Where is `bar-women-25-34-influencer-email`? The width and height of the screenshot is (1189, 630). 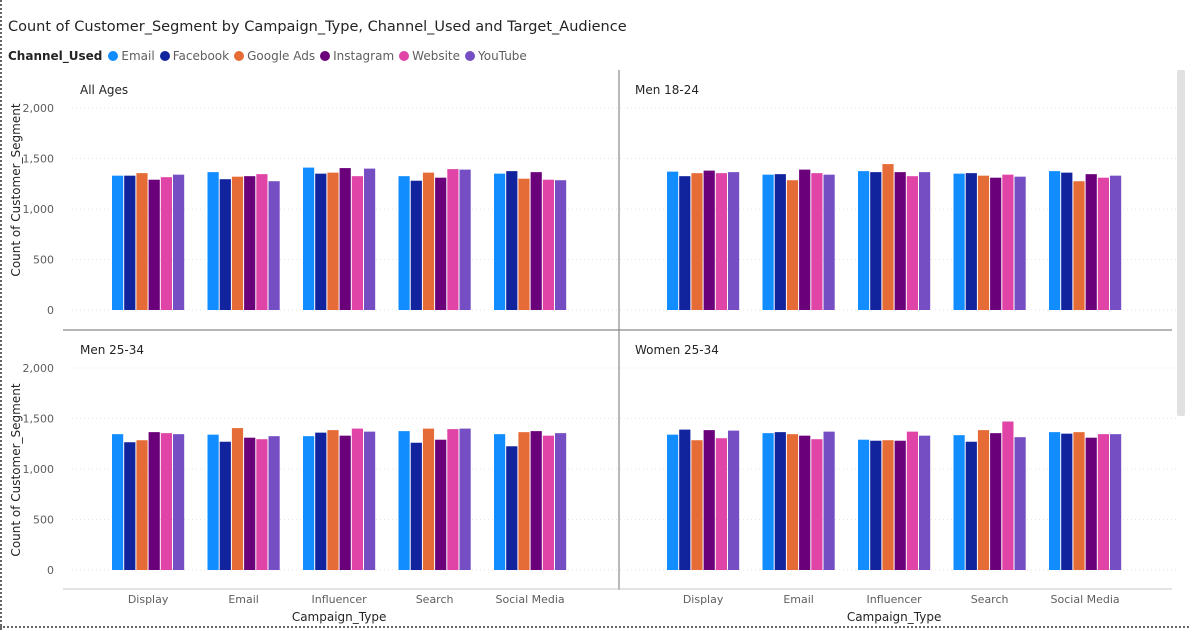
bar-women-25-34-influencer-email is located at coordinates (864, 504).